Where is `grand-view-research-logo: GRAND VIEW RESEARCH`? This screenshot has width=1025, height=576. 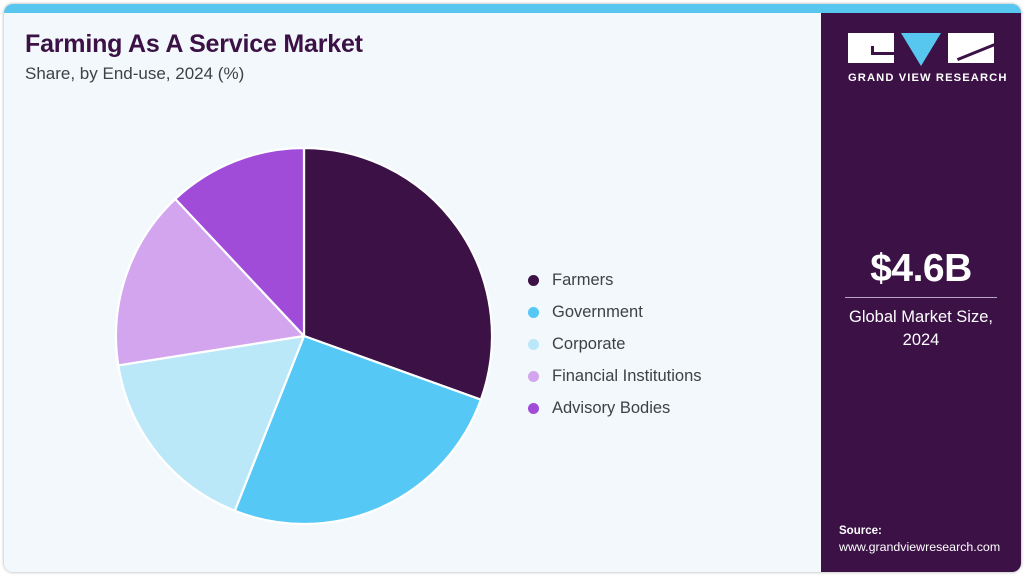 grand-view-research-logo: GRAND VIEW RESEARCH is located at coordinates (928, 58).